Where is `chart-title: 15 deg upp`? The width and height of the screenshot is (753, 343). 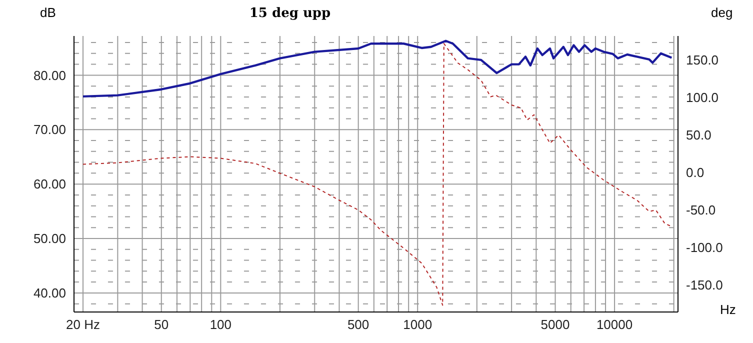 chart-title: 15 deg upp is located at coordinates (290, 13).